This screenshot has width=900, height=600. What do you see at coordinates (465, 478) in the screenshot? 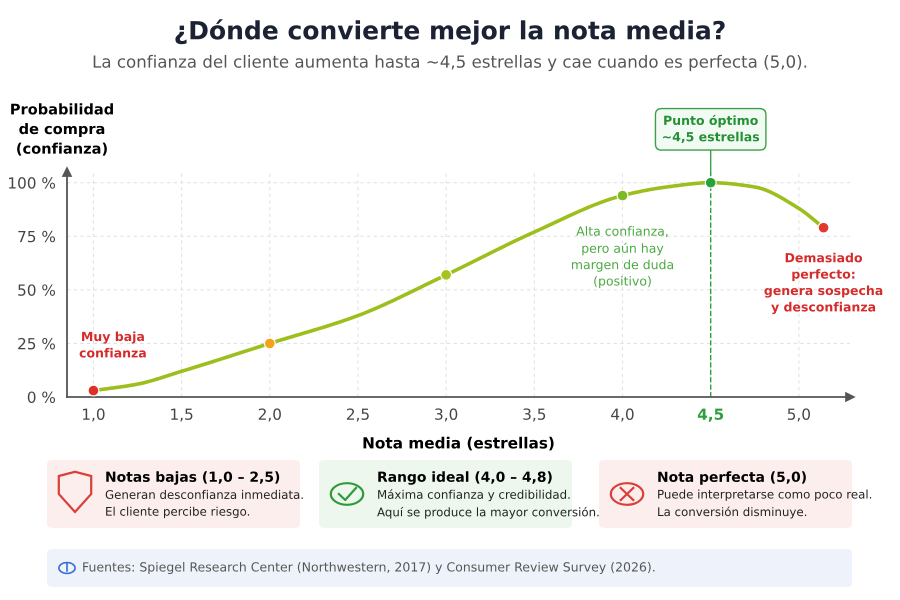
I see `text: Rango ideal (4,0 – 4,8)` at bounding box center [465, 478].